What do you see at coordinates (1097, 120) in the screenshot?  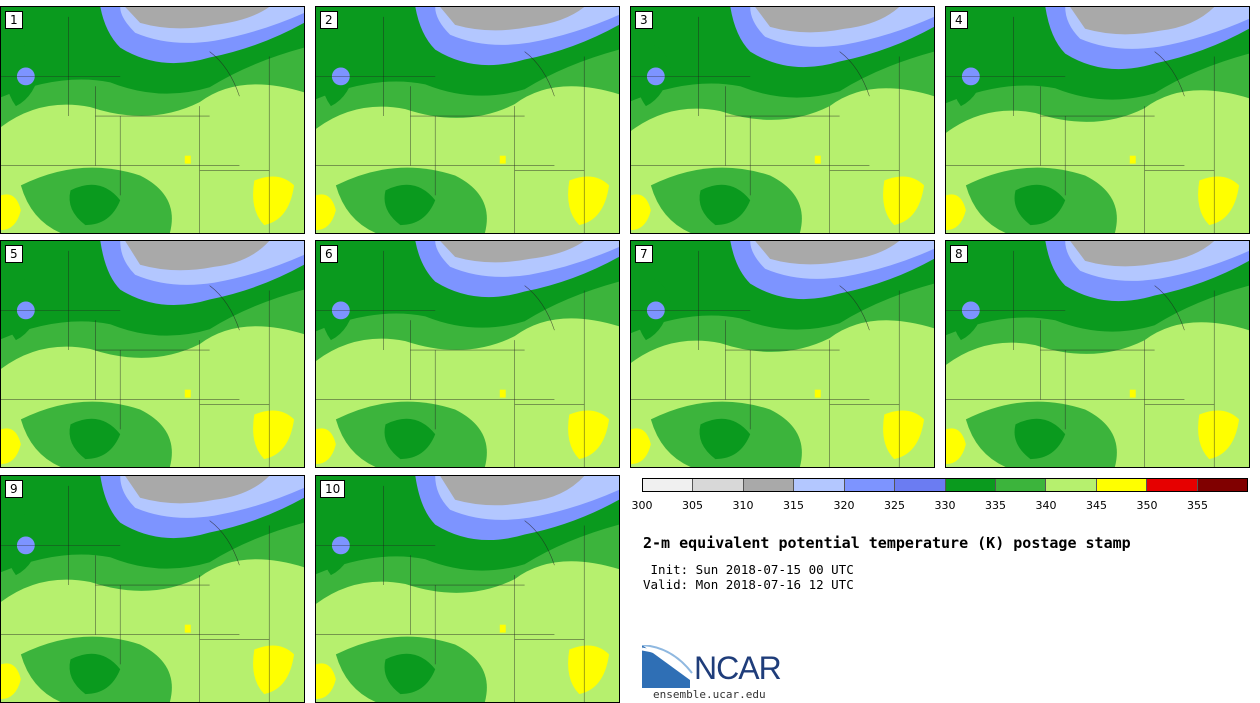 I see `map-panel-4: 4` at bounding box center [1097, 120].